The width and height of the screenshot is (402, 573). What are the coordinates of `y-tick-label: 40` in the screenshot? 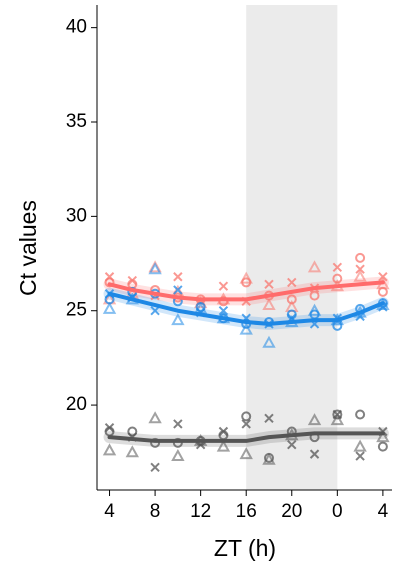 It's located at (76, 27).